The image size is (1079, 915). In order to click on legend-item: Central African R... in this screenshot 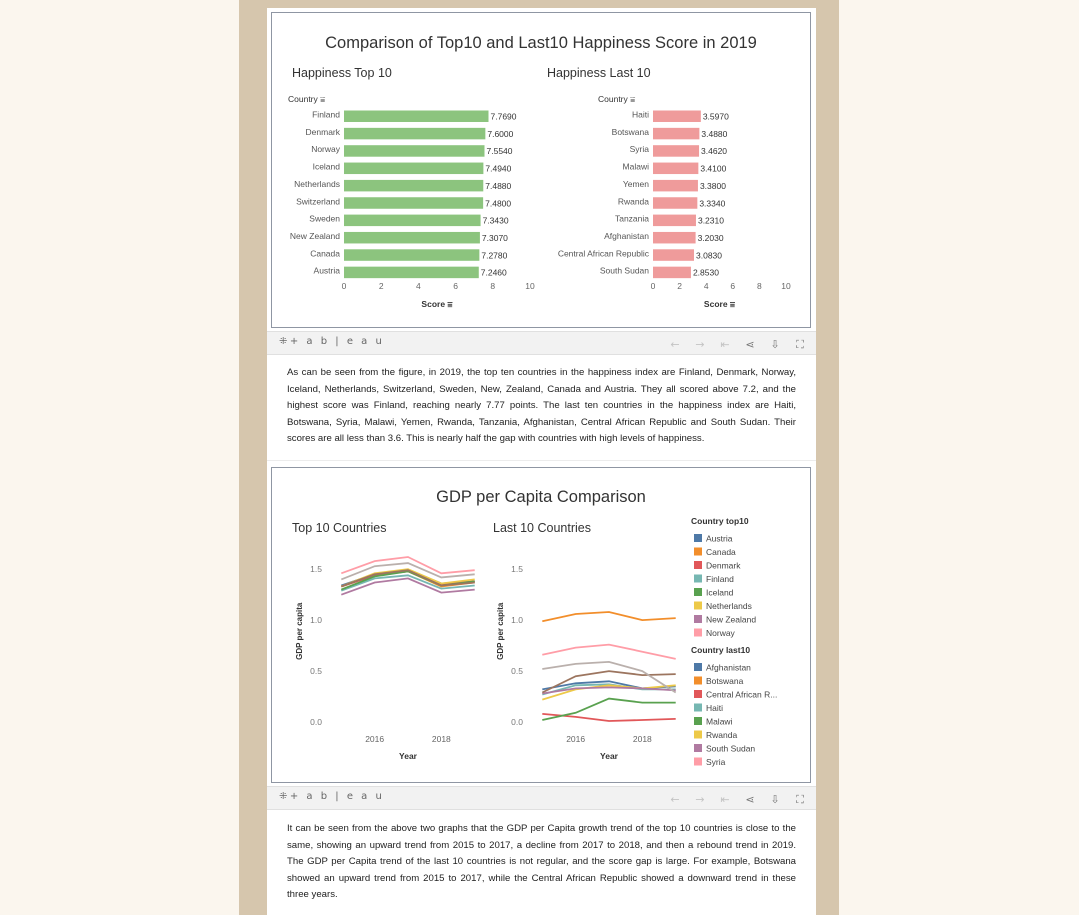, I will do `click(741, 695)`.